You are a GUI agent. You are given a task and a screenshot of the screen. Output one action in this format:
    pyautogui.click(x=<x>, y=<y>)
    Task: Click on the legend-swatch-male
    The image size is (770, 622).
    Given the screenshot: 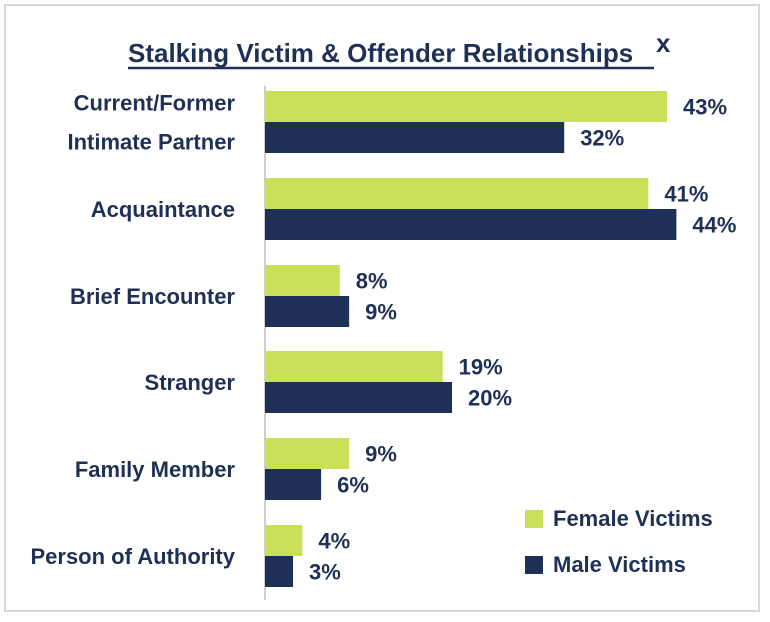 What is the action you would take?
    pyautogui.click(x=534, y=565)
    